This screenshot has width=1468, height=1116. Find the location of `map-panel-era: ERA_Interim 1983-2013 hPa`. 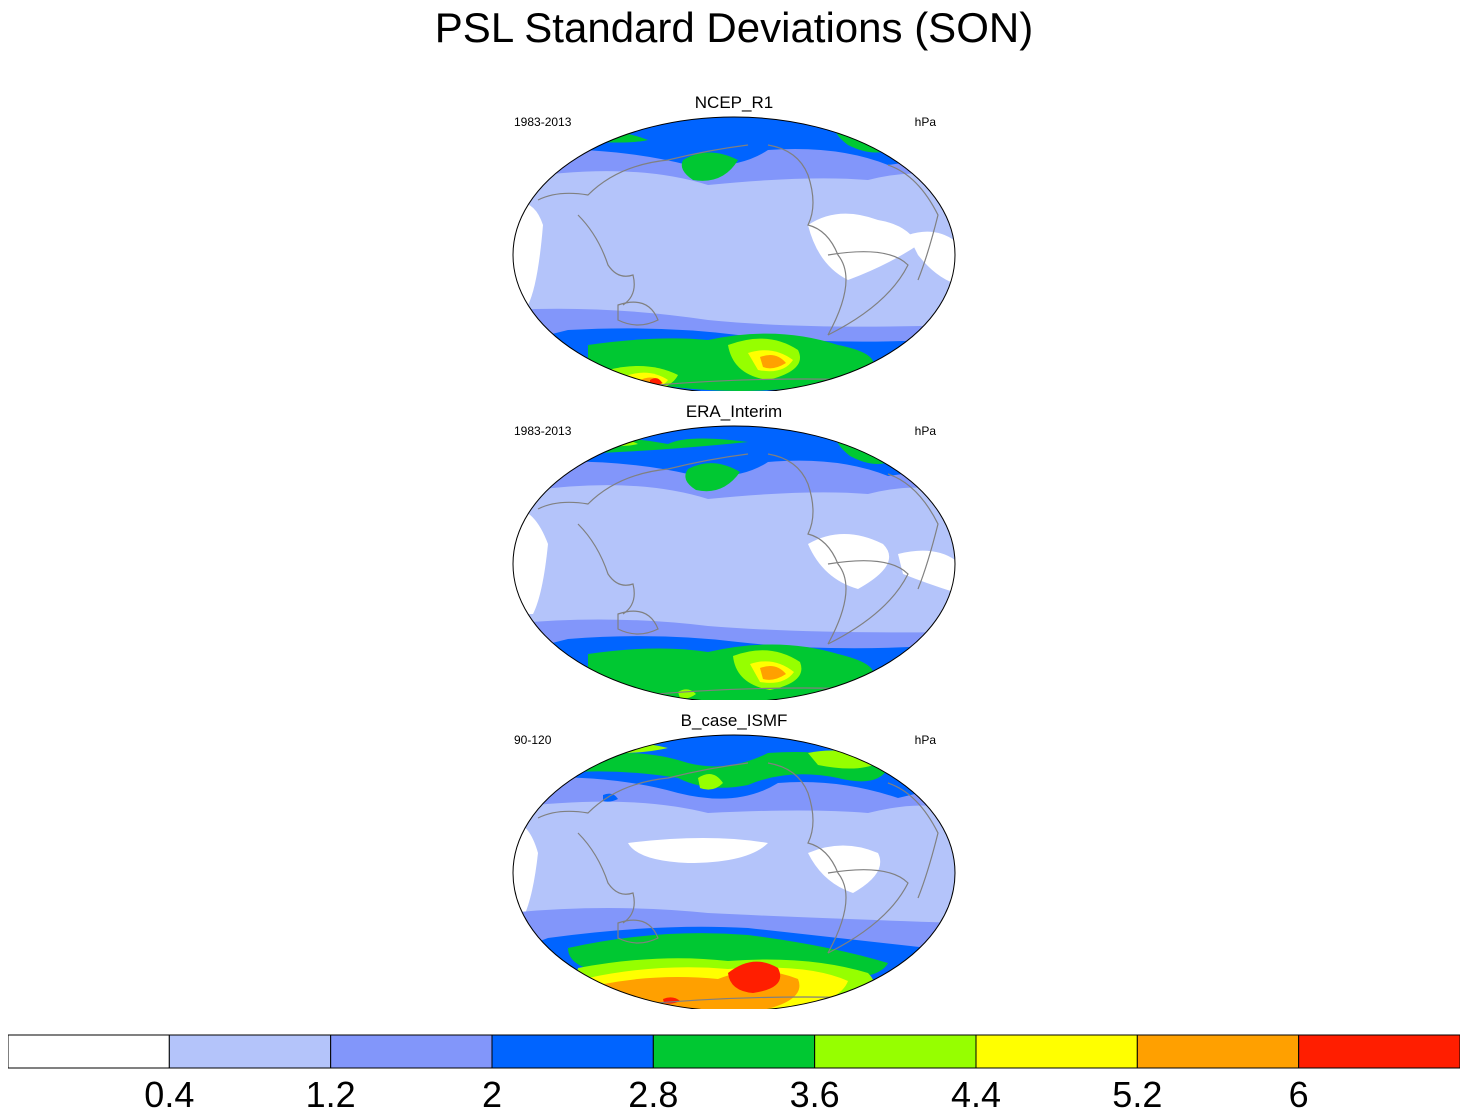

map-panel-era: ERA_Interim 1983-2013 hPa is located at coordinates (734, 552).